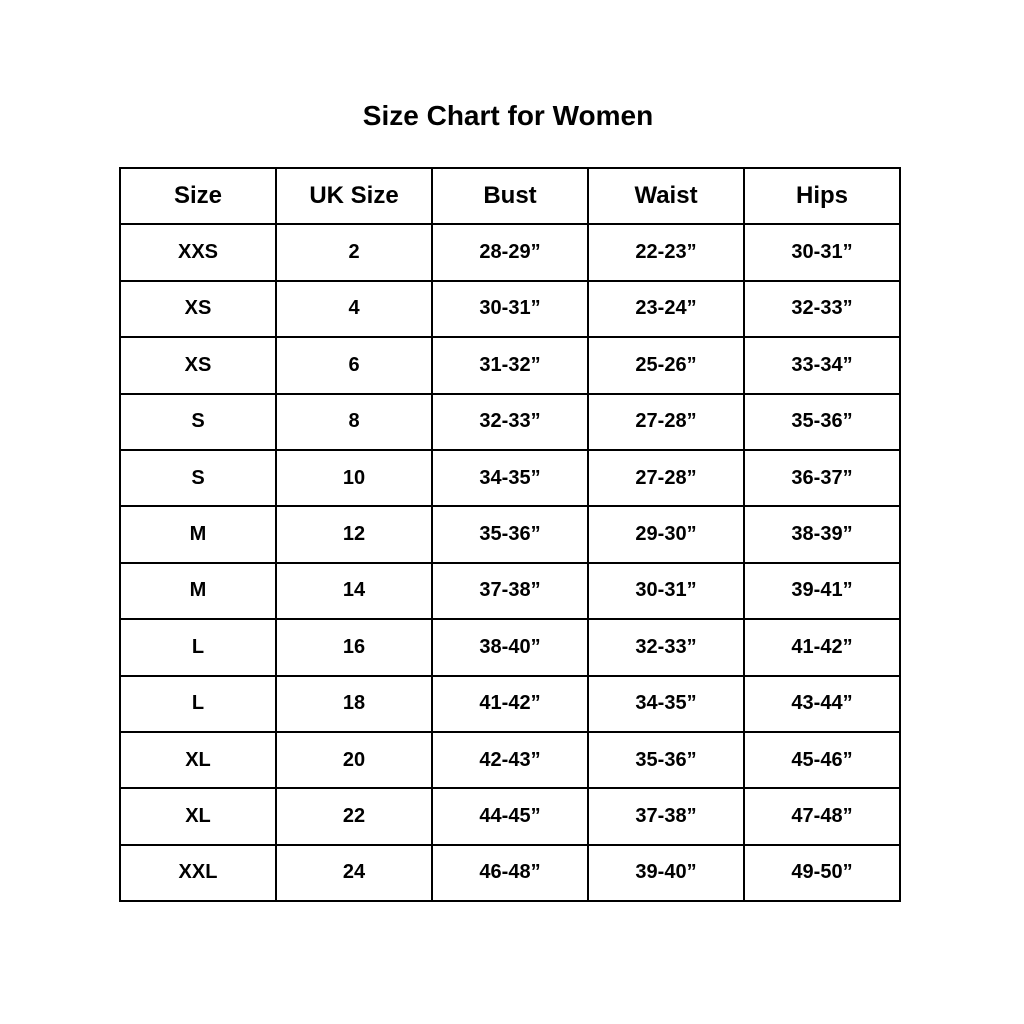 The height and width of the screenshot is (1024, 1024). Describe the element at coordinates (198, 196) in the screenshot. I see `column-header-size: Size` at that location.